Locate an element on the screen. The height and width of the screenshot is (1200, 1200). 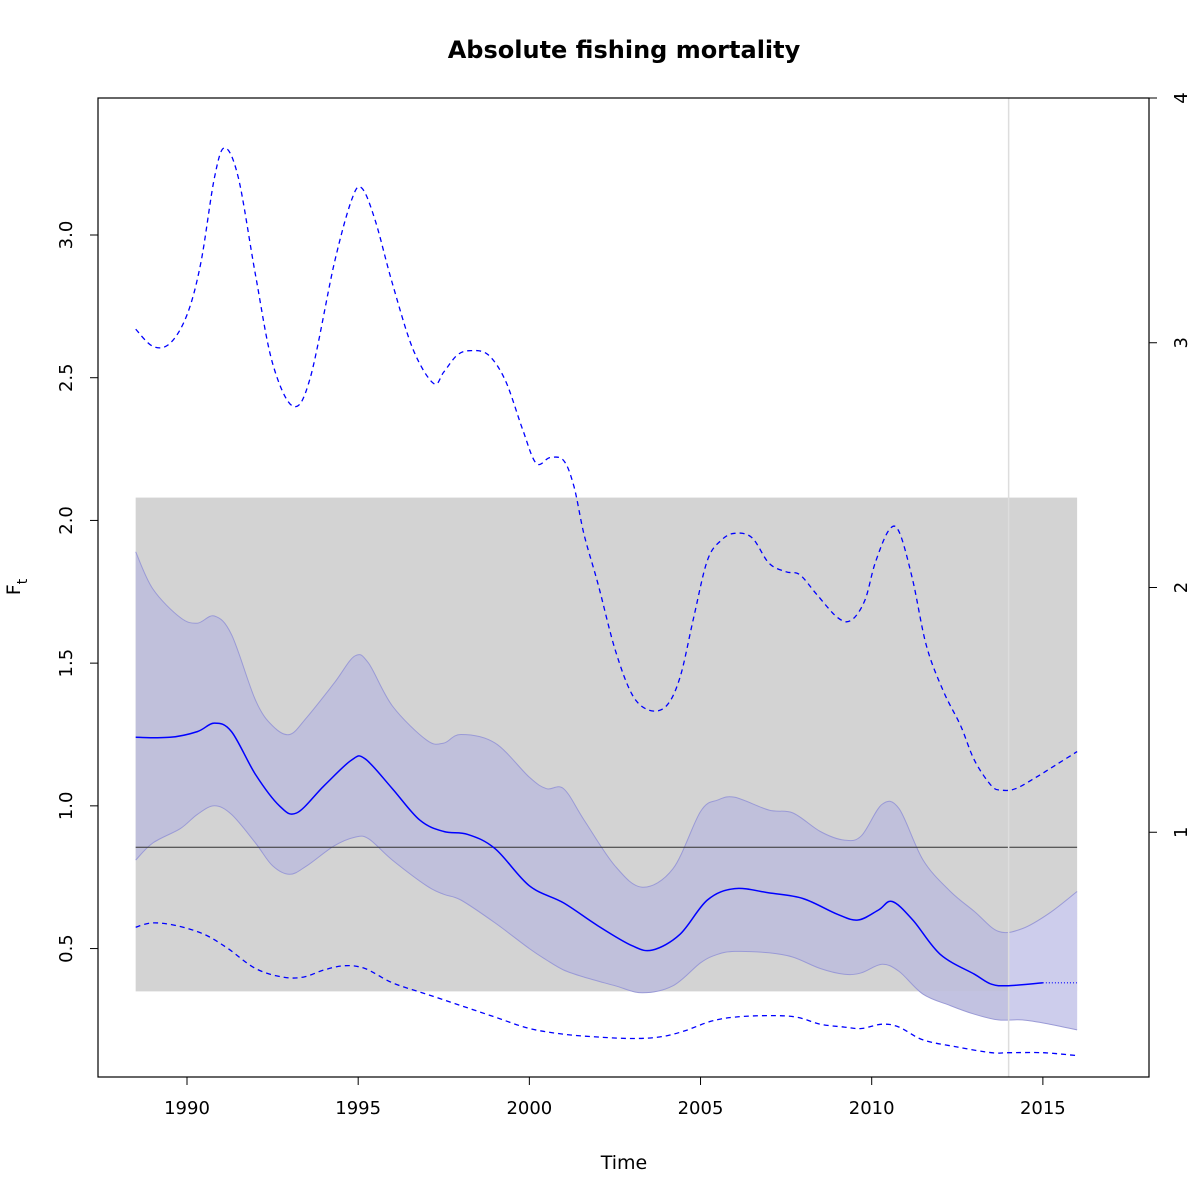
x-tick-label: 1995 is located at coordinates (358, 1108).